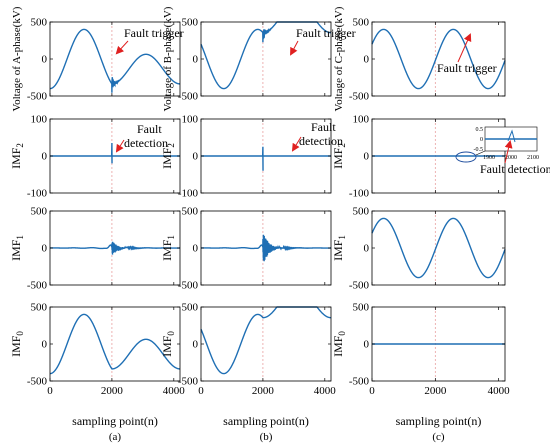 The width and height of the screenshot is (550, 447). Describe the element at coordinates (480, 130) in the screenshot. I see `inset-y-tick-label: 0.5` at that location.